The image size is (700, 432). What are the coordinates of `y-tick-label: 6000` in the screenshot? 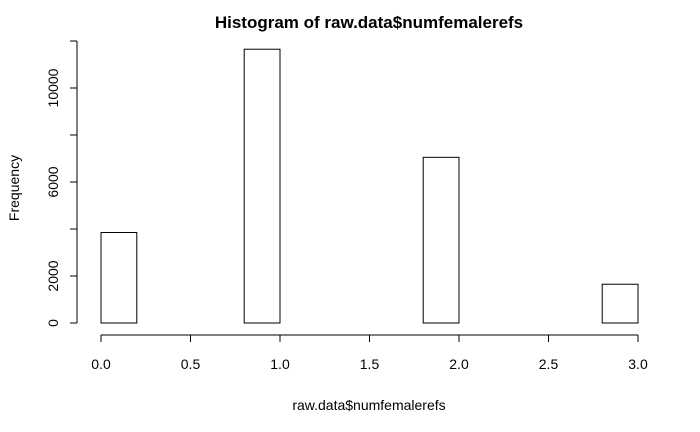 It's located at (53, 181).